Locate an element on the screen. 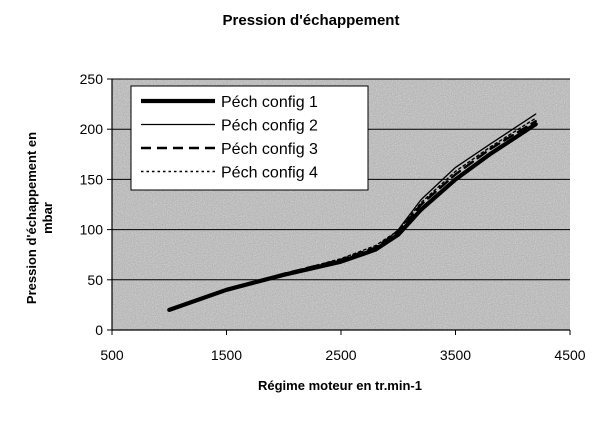  legend-label-config-2: Péch config 2 is located at coordinates (269, 126).